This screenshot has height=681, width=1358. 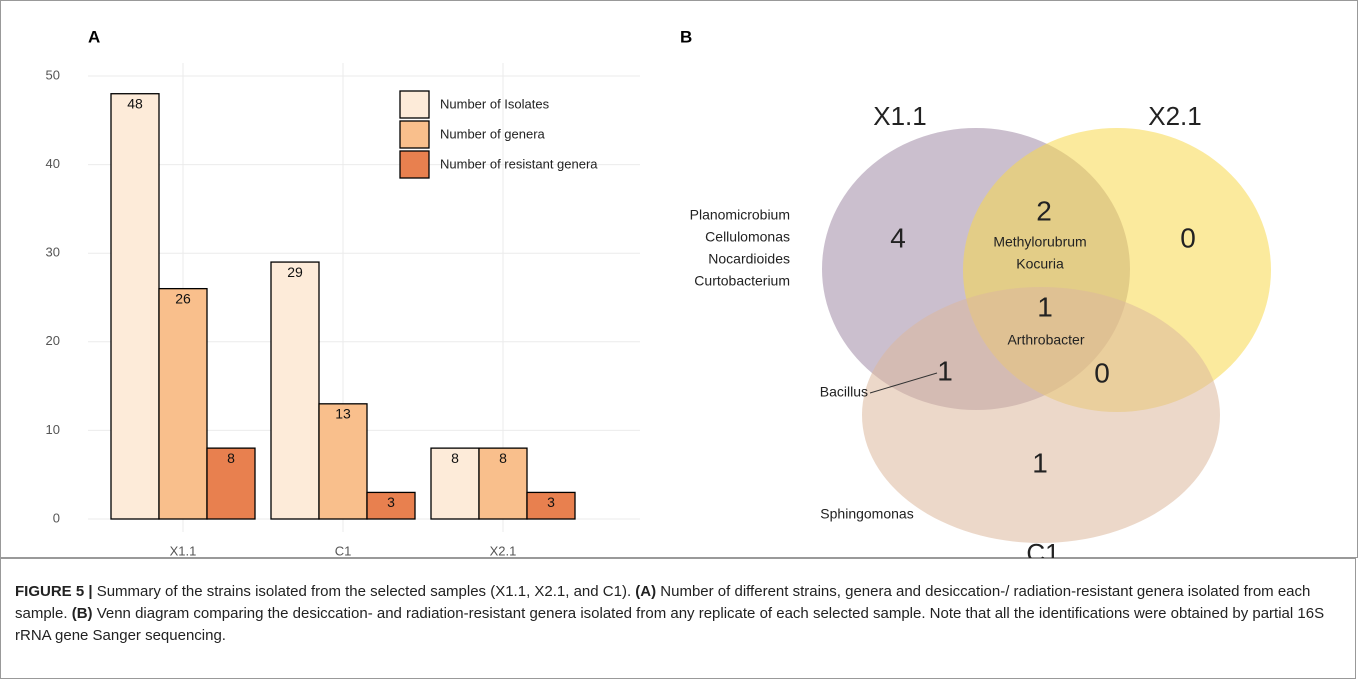 What do you see at coordinates (686, 36) in the screenshot?
I see `panel-label: B` at bounding box center [686, 36].